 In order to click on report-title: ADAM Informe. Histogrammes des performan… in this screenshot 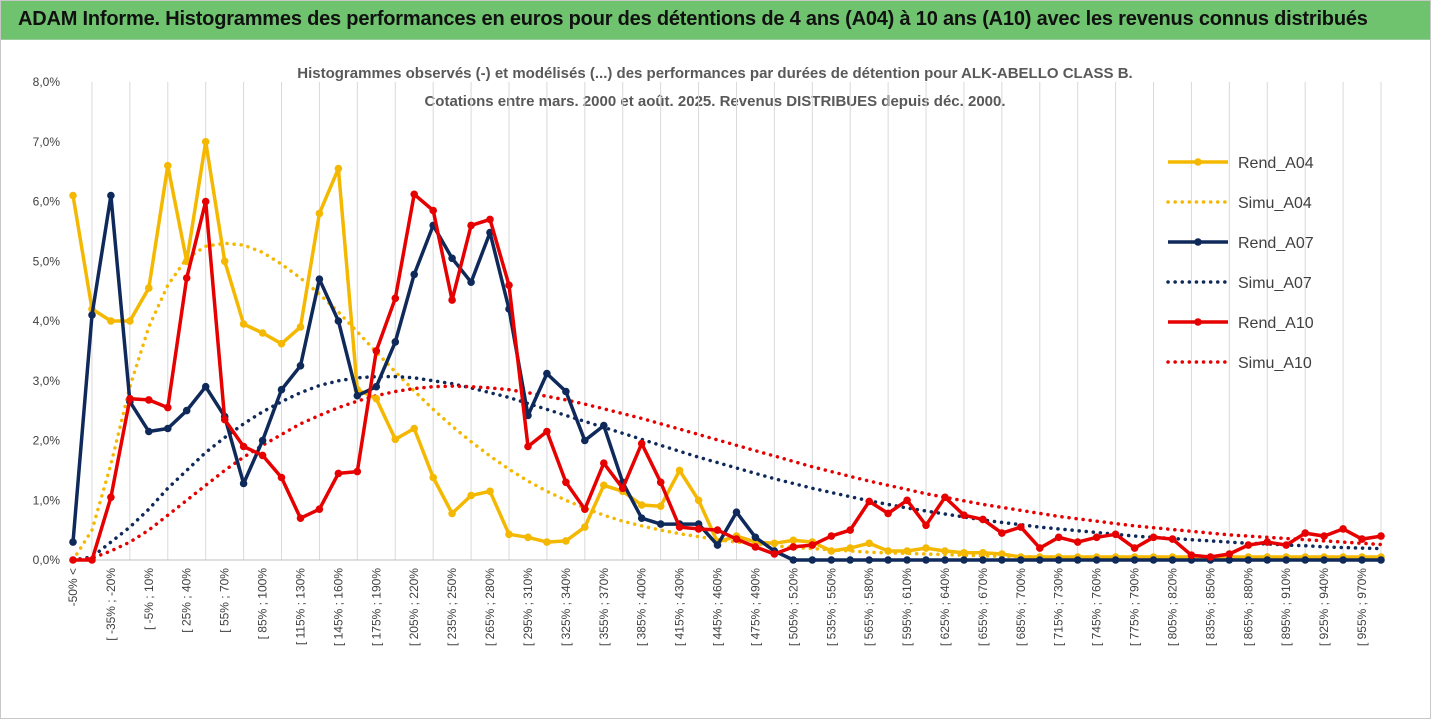, I will do `click(693, 19)`.